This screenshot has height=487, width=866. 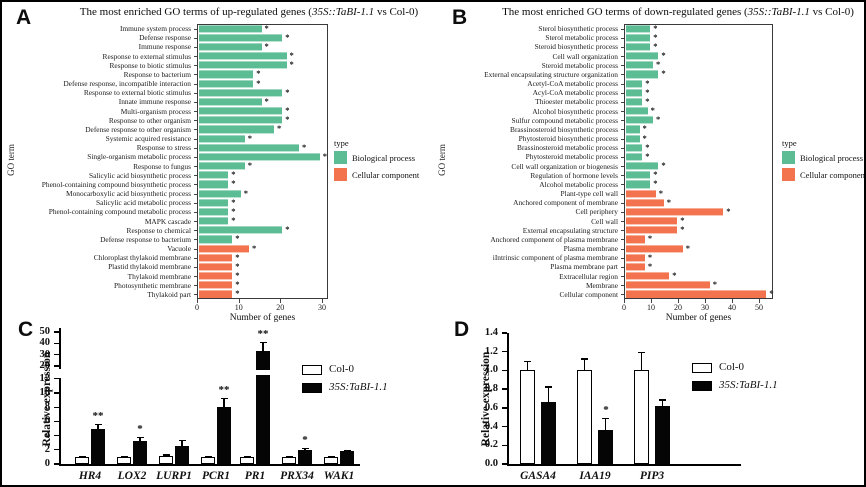 What do you see at coordinates (376, 157) in the screenshot?
I see `legend-item: Biological process` at bounding box center [376, 157].